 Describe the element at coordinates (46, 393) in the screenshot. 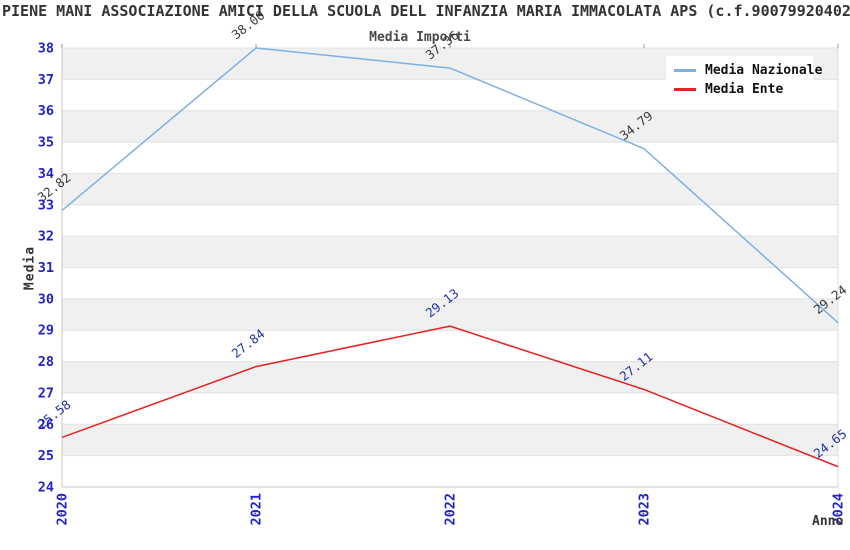

I see `y-tick-label: 27` at that location.